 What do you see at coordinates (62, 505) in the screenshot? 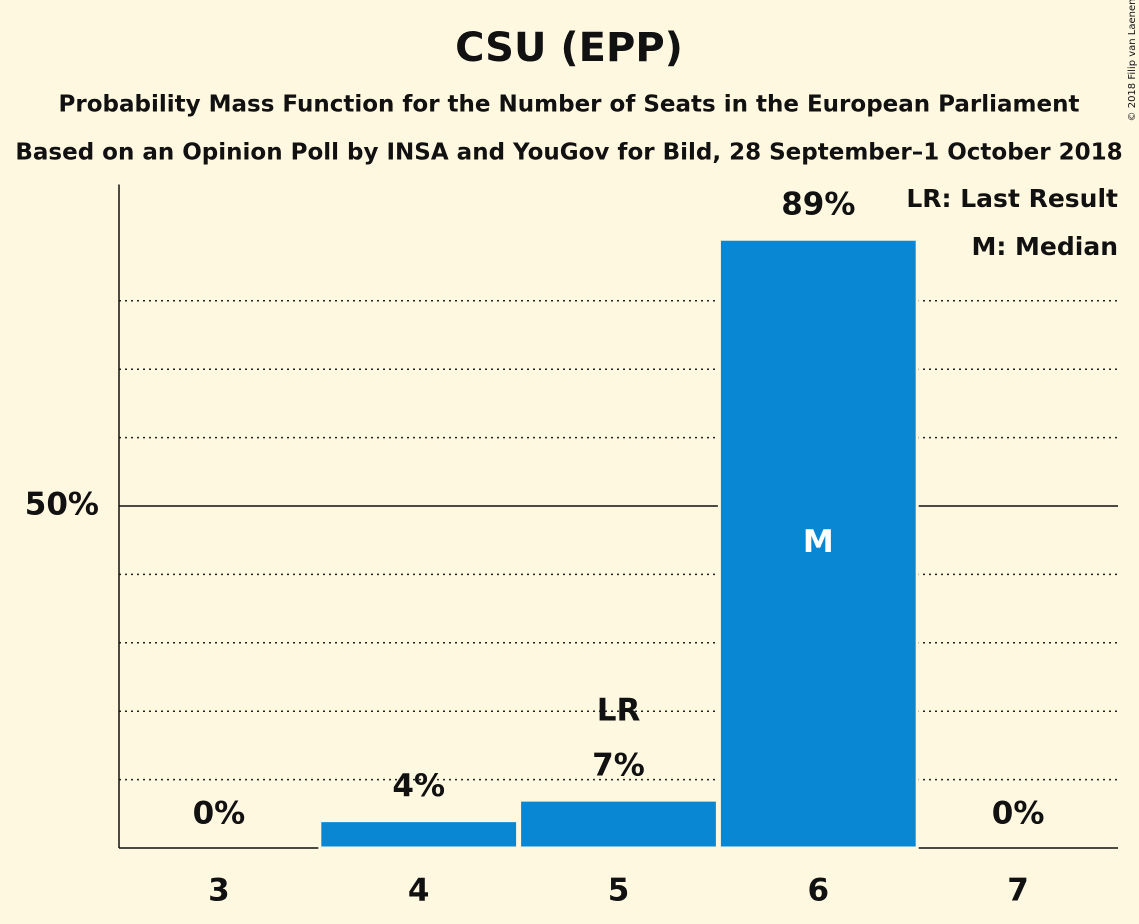
I see `y-tick-label: 50%` at bounding box center [62, 505].